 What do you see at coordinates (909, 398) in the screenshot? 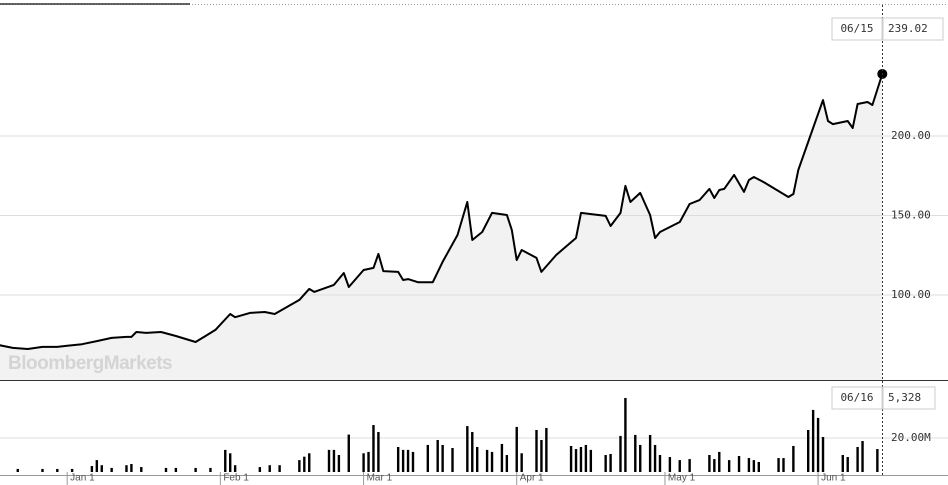
I see `vol-readout-box` at bounding box center [909, 398].